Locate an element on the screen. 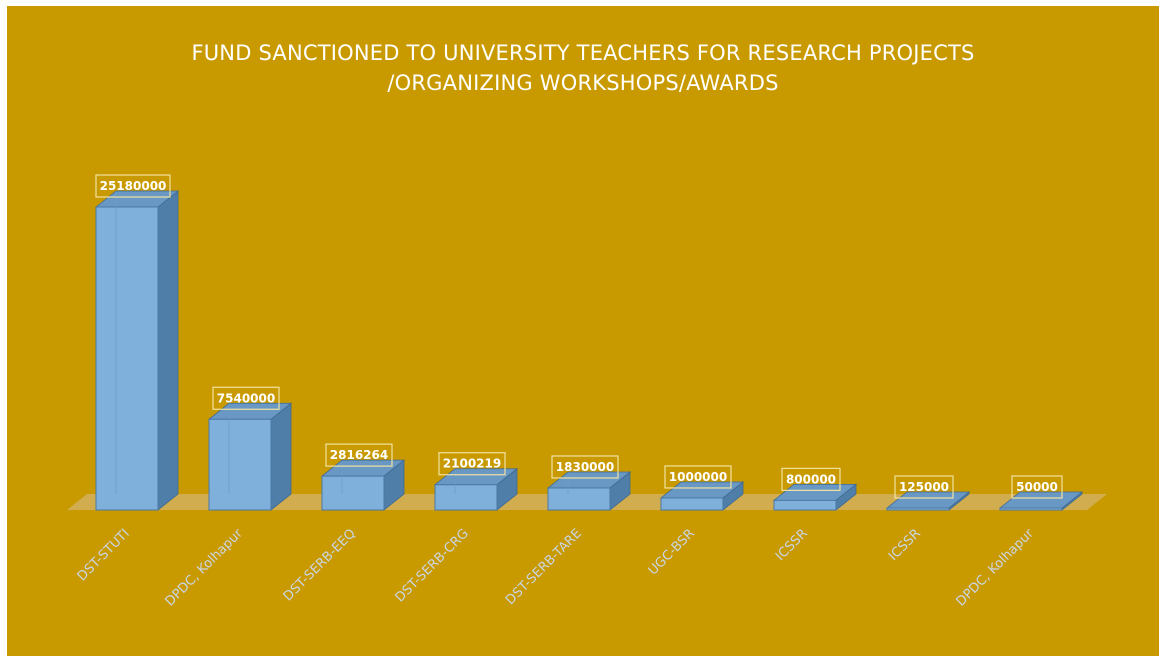 The height and width of the screenshot is (662, 1168). category-label-8: ICSSR is located at coordinates (905, 545).